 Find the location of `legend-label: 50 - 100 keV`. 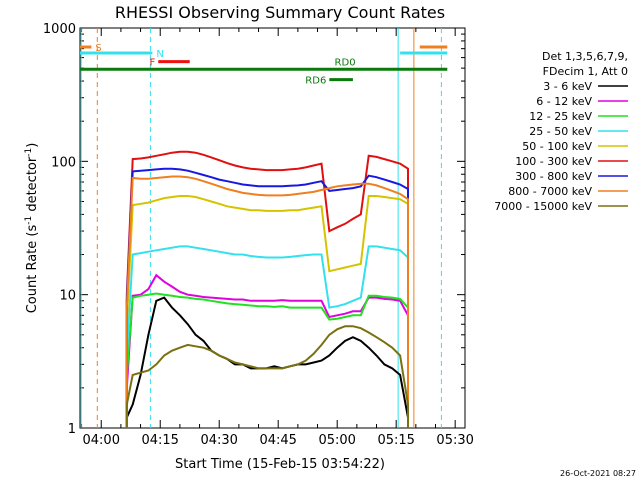

legend-label: 50 - 100 keV is located at coordinates (557, 146).